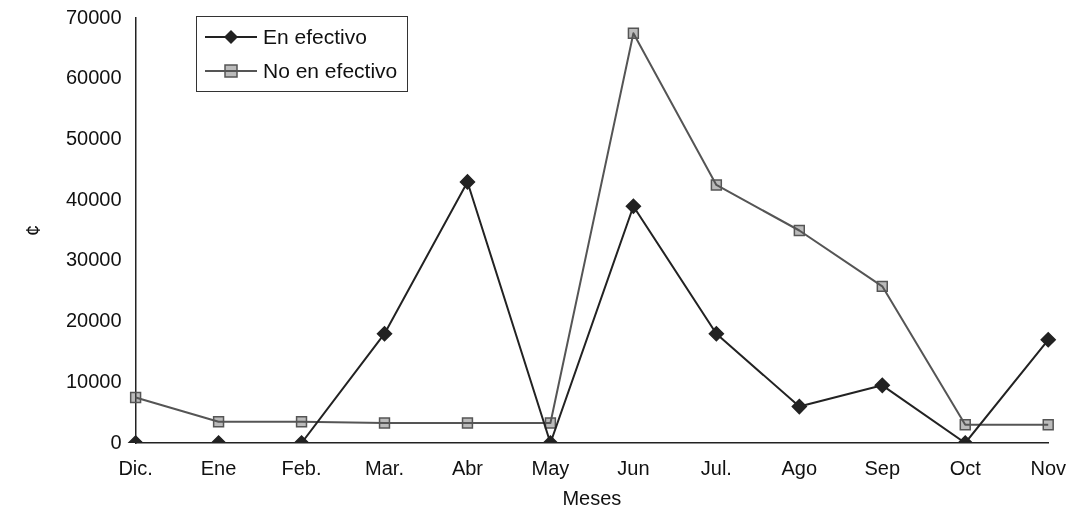 Image resolution: width=1072 pixels, height=513 pixels. Describe the element at coordinates (116, 441) in the screenshot. I see `y-tick-label: 0` at that location.